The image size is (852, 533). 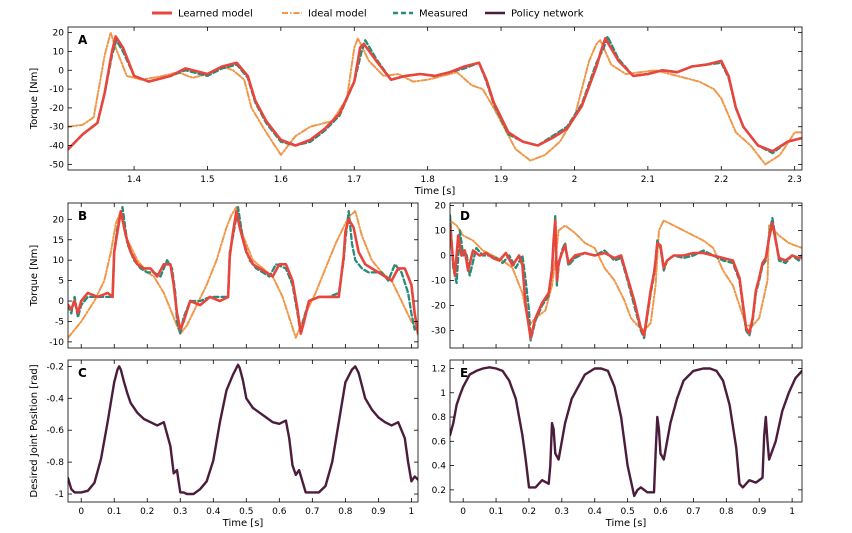 I want to click on y-axis-label: Desired Joint Position [rad], so click(x=34, y=430).